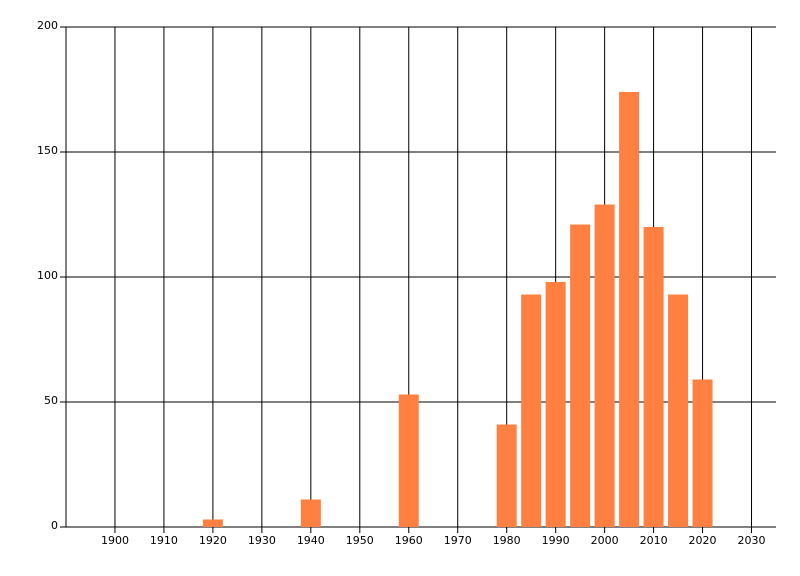 The image size is (800, 576). Describe the element at coordinates (458, 540) in the screenshot. I see `x-tick-label: 1970` at that location.